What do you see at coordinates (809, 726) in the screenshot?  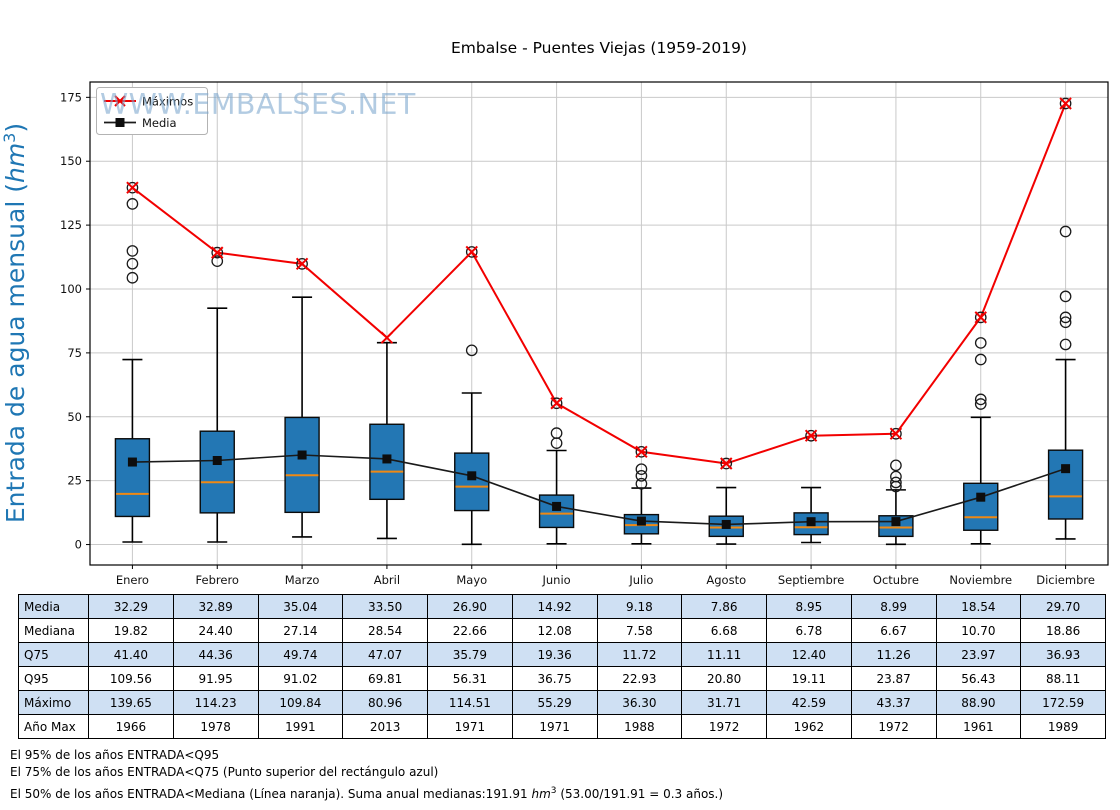 I see `stat-cell: 1962` at bounding box center [809, 726].